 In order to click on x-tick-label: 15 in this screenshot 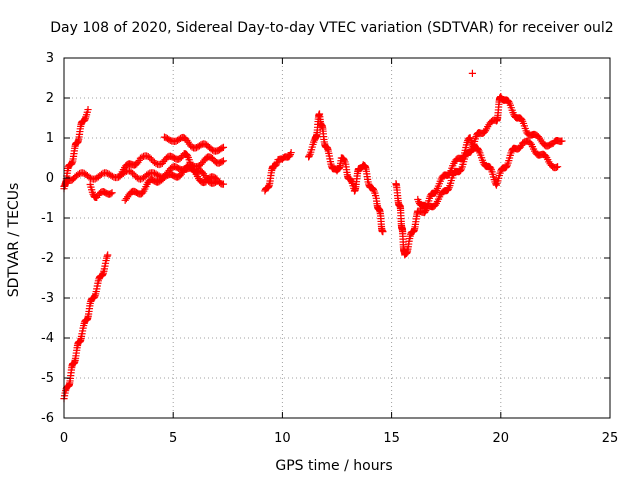, I will do `click(391, 438)`.